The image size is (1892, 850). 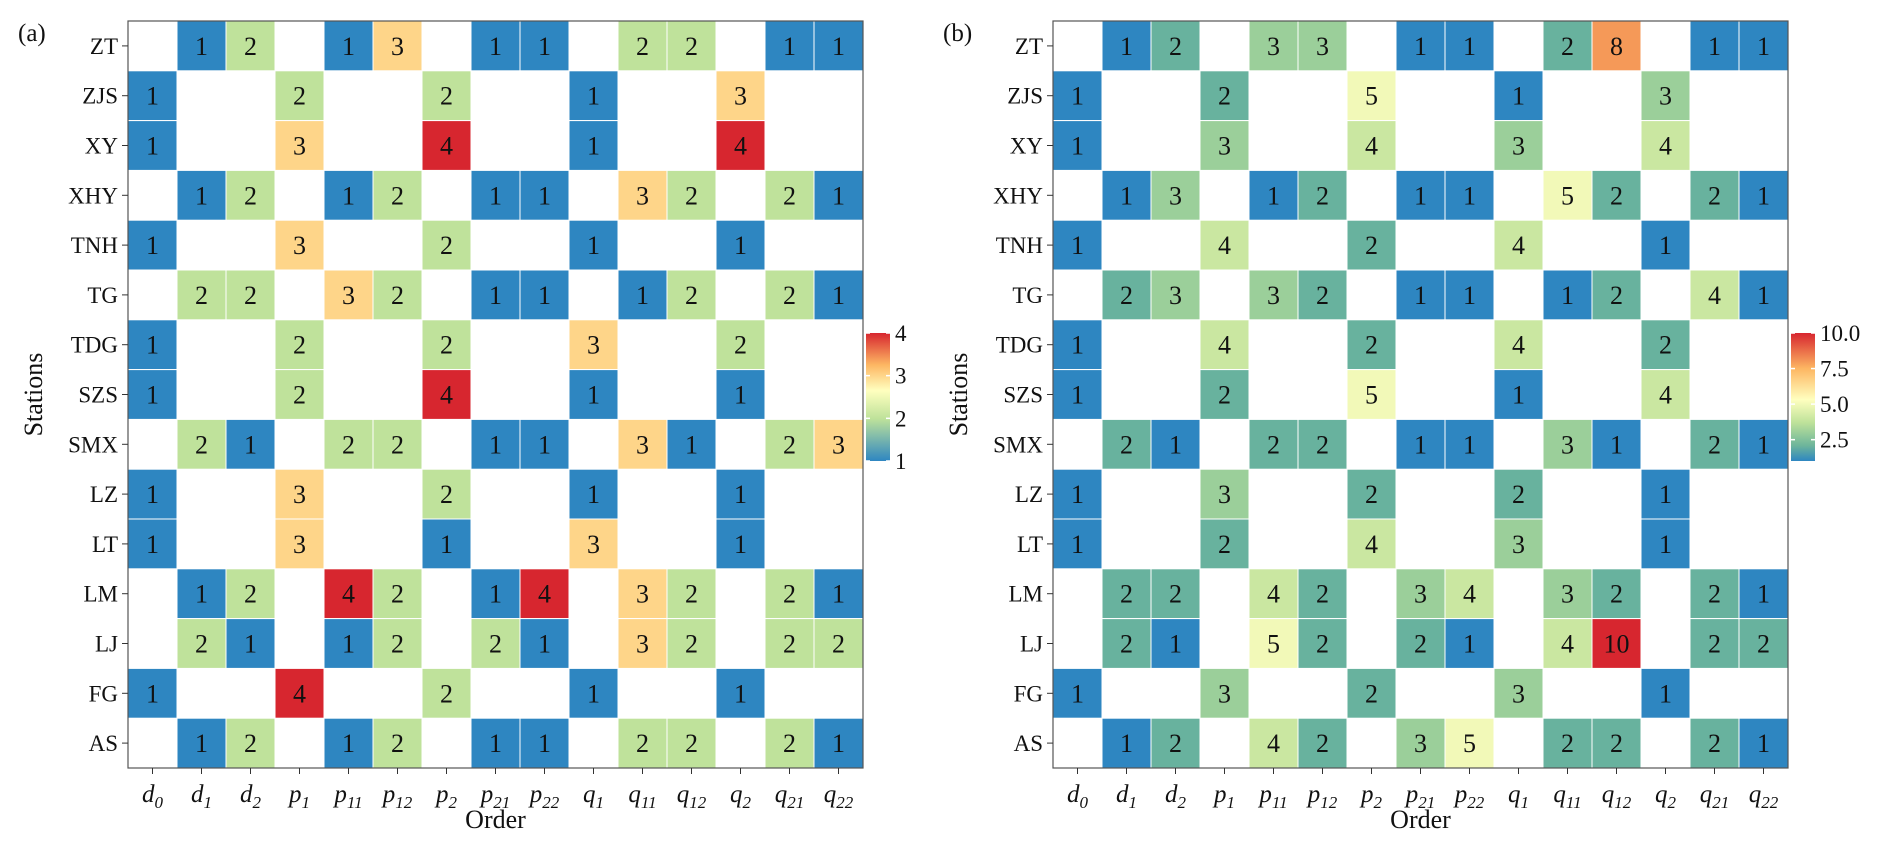 I want to click on y-tick-label: LJ, so click(x=1031, y=644).